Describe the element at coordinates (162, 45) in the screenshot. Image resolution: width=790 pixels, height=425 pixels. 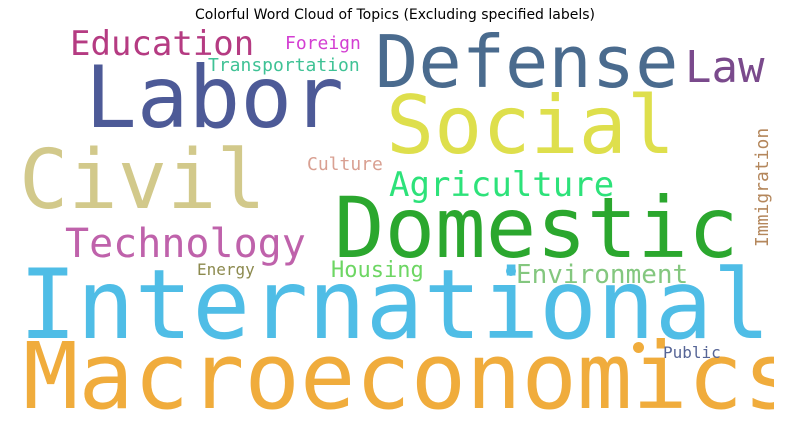
I see `word-education: Education` at that location.